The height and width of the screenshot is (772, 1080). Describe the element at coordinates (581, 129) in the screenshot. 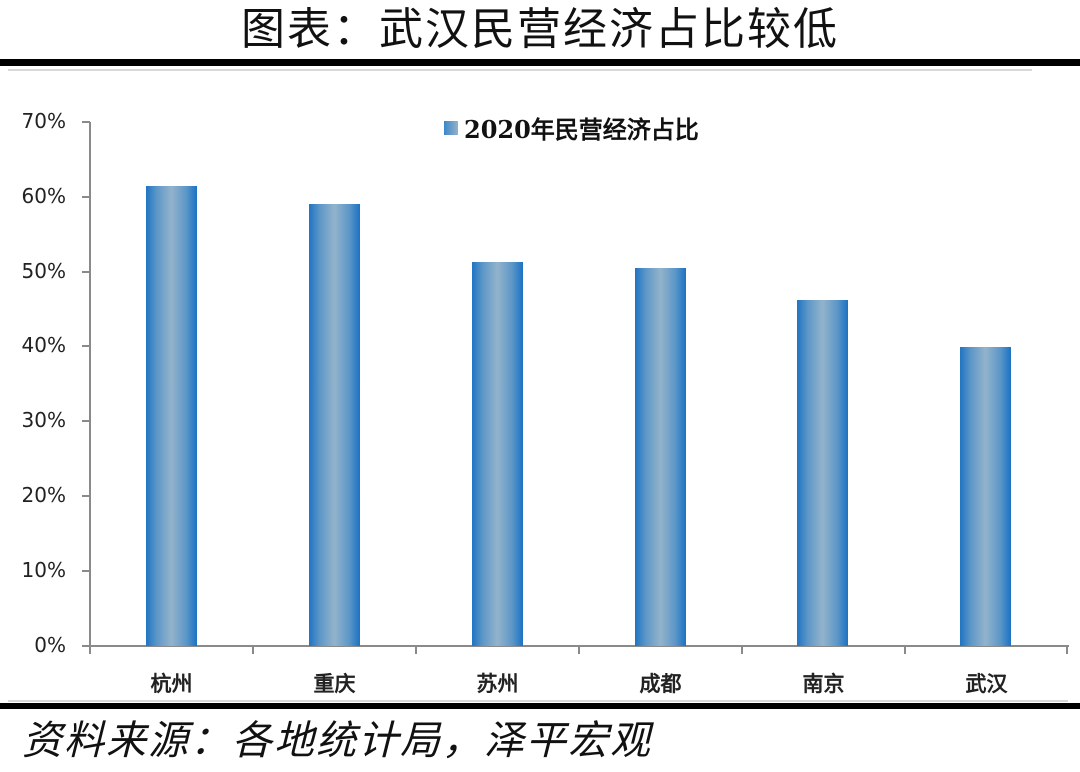

I see `legend-label: 2020年民营经济占比` at that location.